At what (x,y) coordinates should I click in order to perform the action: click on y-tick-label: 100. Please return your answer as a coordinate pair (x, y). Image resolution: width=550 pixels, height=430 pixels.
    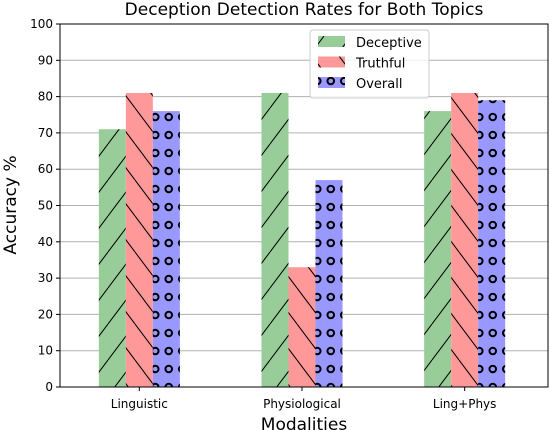
    Looking at the image, I should click on (41, 24).